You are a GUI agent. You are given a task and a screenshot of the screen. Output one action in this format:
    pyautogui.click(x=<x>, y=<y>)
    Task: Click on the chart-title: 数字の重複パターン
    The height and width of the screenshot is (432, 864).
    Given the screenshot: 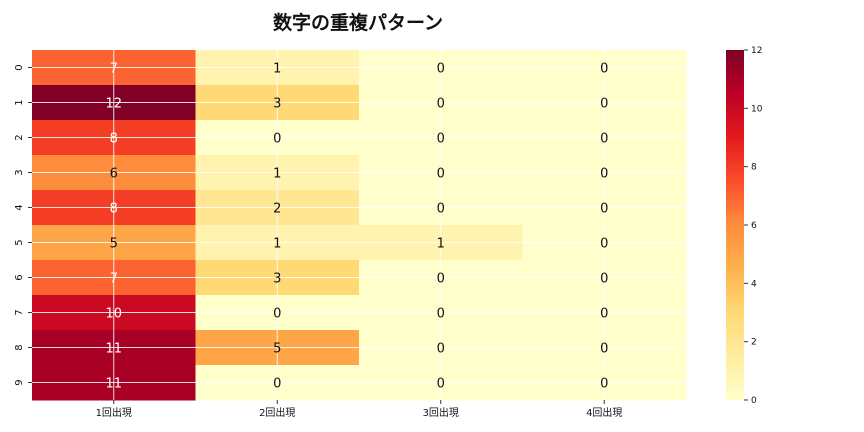 What is the action you would take?
    pyautogui.click(x=358, y=22)
    